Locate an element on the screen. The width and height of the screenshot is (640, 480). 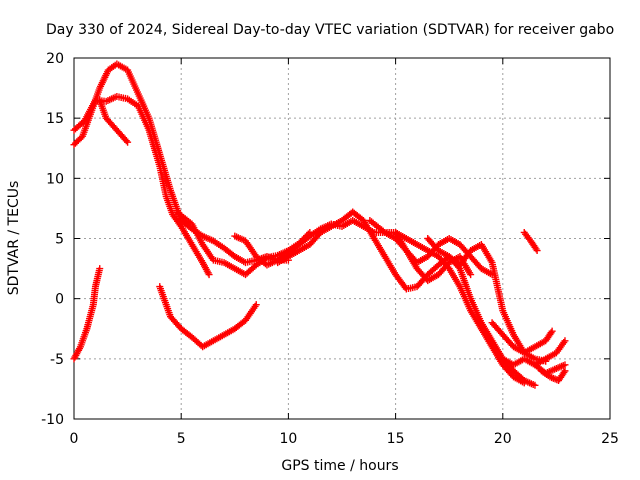
series-track-c is located at coordinates (114, 121).